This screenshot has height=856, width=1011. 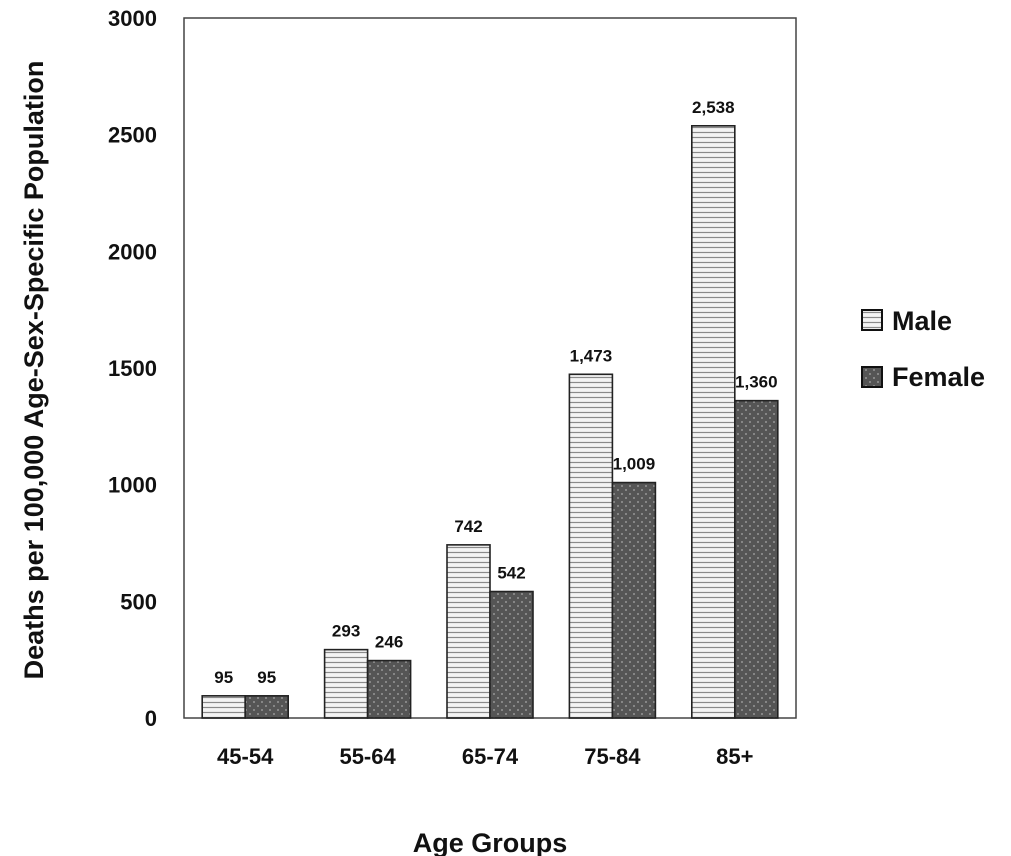 I want to click on y-tick-label: 3000, so click(x=132, y=18).